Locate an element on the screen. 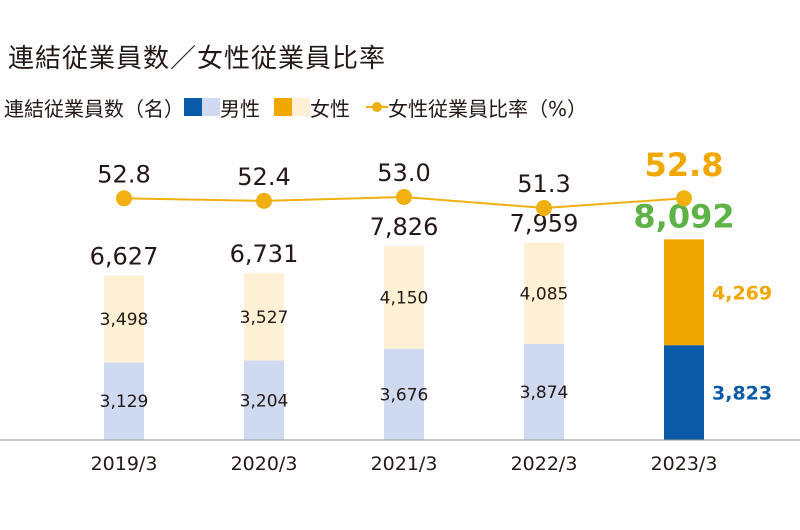  x-tick-label-2022/3: 2022/3 is located at coordinates (544, 464).